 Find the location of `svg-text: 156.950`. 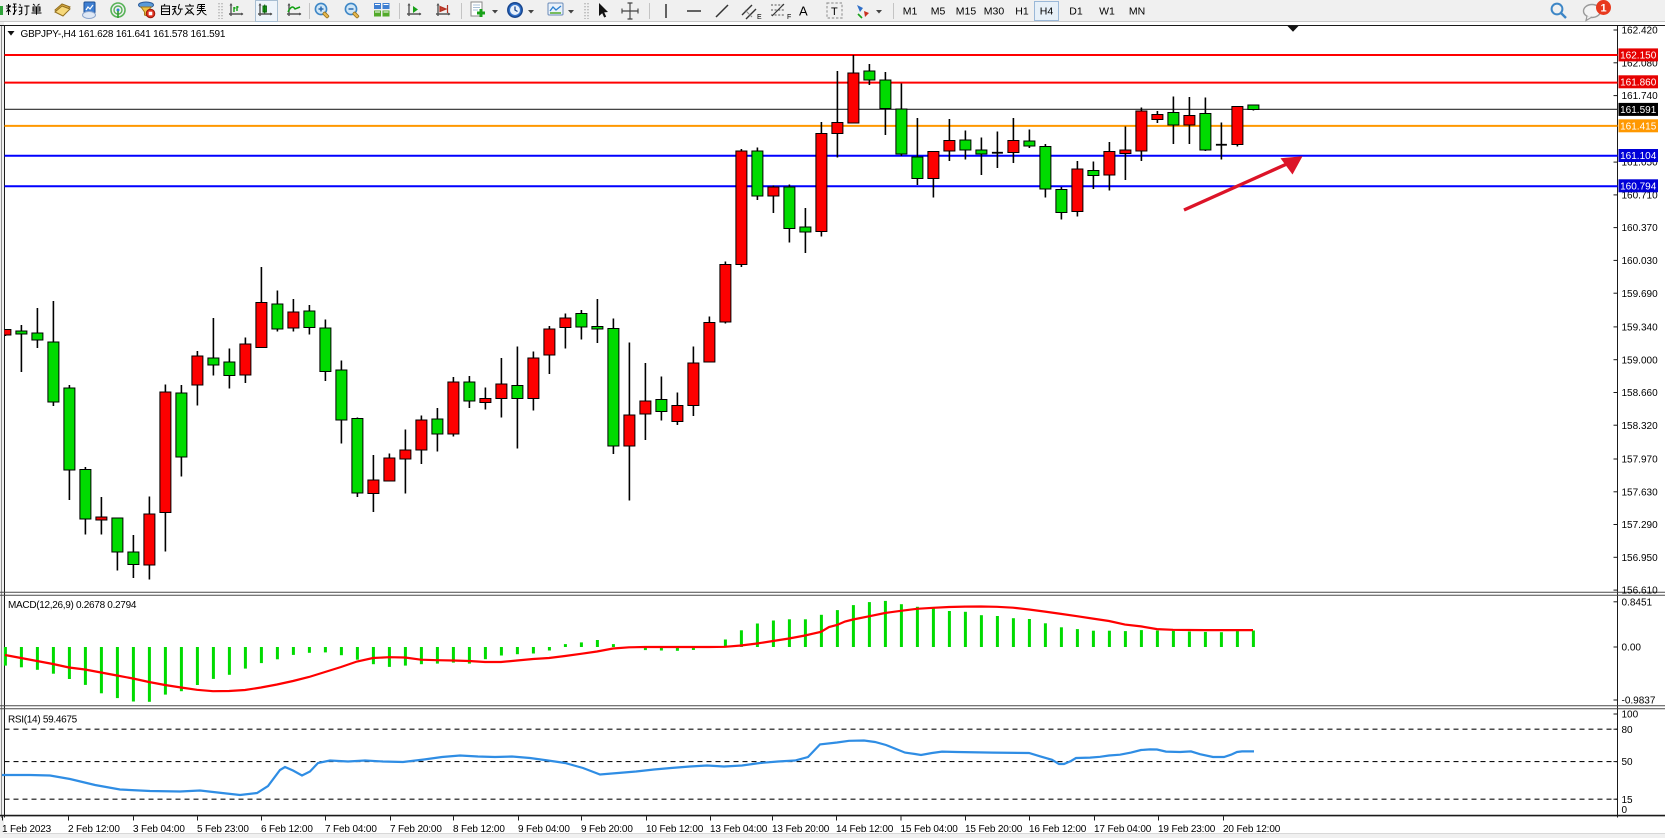

svg-text: 156.950 is located at coordinates (1640, 558).